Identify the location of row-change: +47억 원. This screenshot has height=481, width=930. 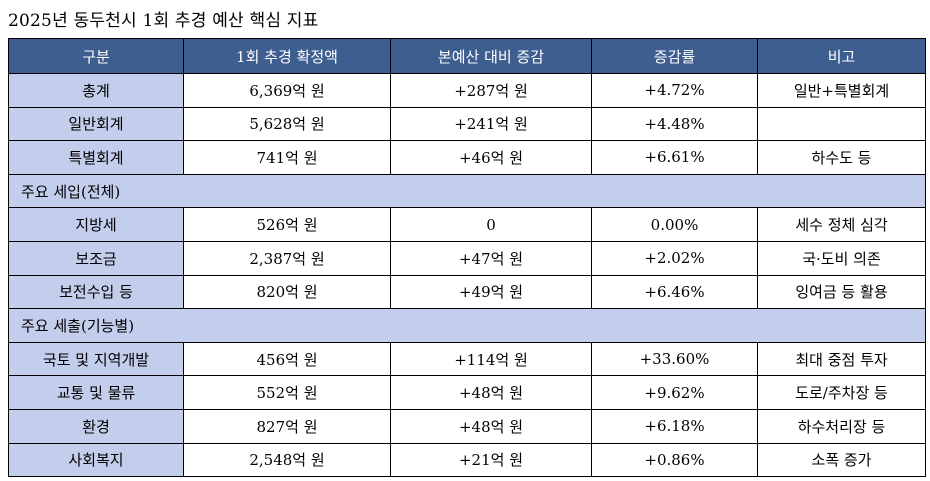
(491, 258).